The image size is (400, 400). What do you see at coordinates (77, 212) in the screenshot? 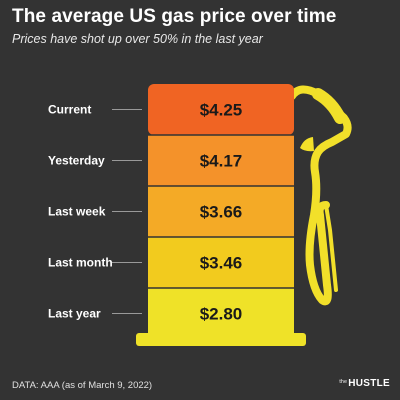
I see `category-label: Last week` at bounding box center [77, 212].